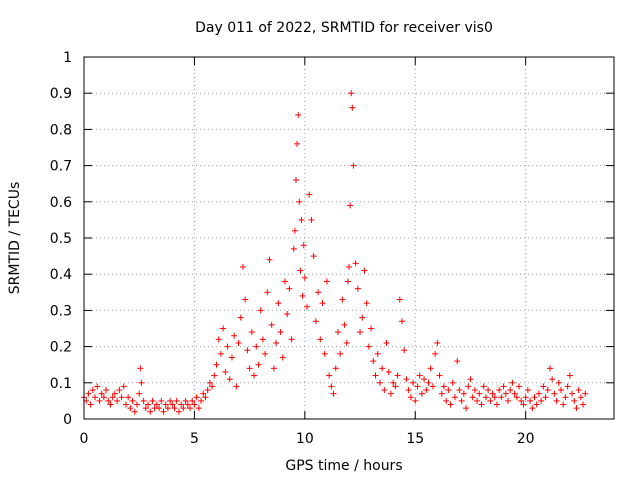 The height and width of the screenshot is (480, 640). I want to click on x-axis-label: GPS time / hours, so click(343, 466).